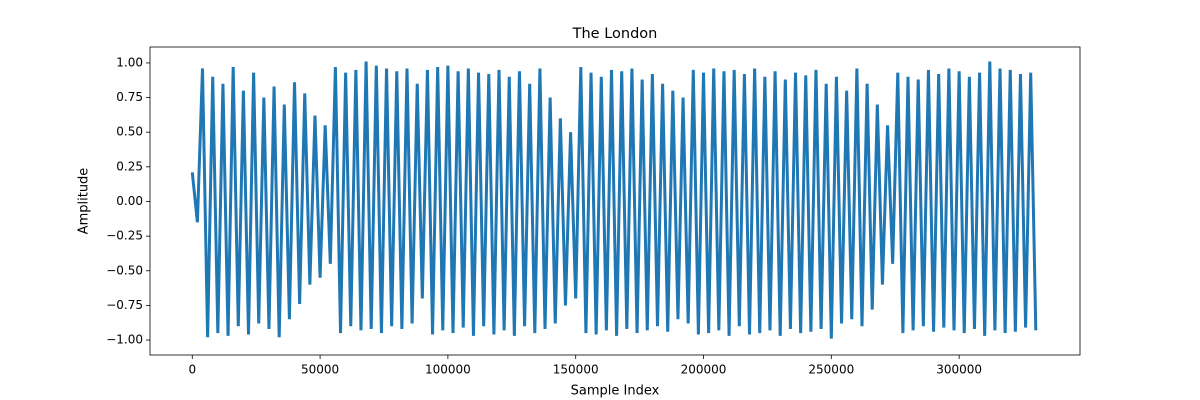 The image size is (1200, 400). Describe the element at coordinates (615, 34) in the screenshot. I see `chart-title: The London` at that location.